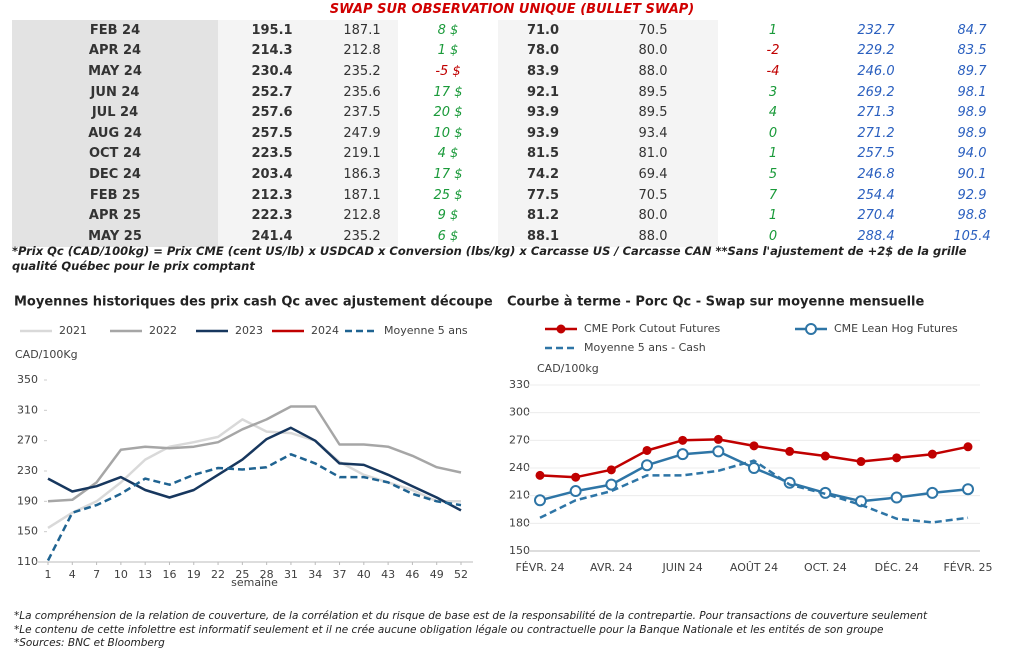  I want to click on table-cell: 212.3, so click(272, 195).